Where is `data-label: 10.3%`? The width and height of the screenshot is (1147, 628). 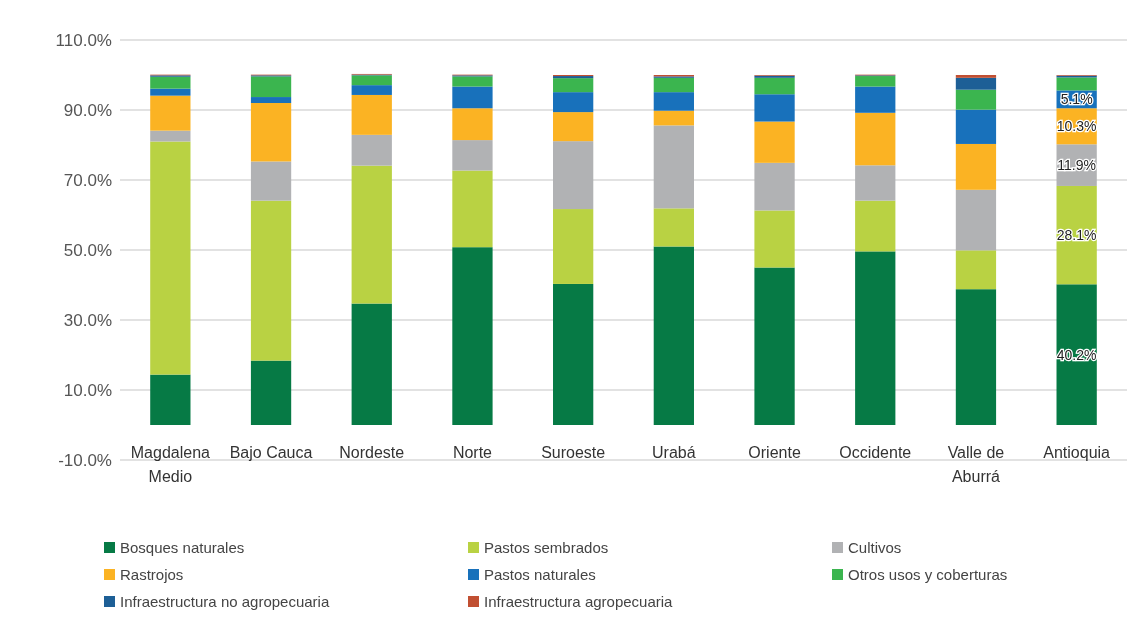
data-label: 10.3% is located at coordinates (1076, 126).